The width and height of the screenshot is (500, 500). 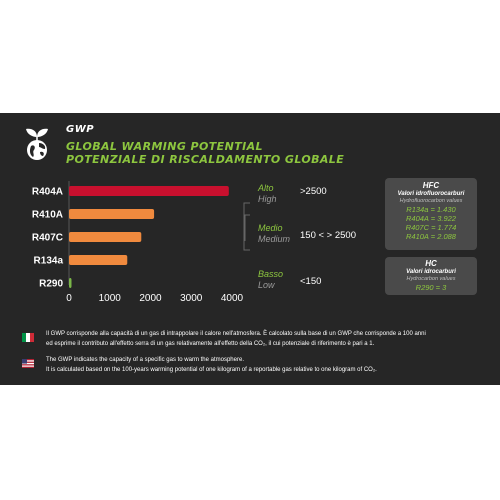 I want to click on usa-flag-icon, so click(x=28, y=363).